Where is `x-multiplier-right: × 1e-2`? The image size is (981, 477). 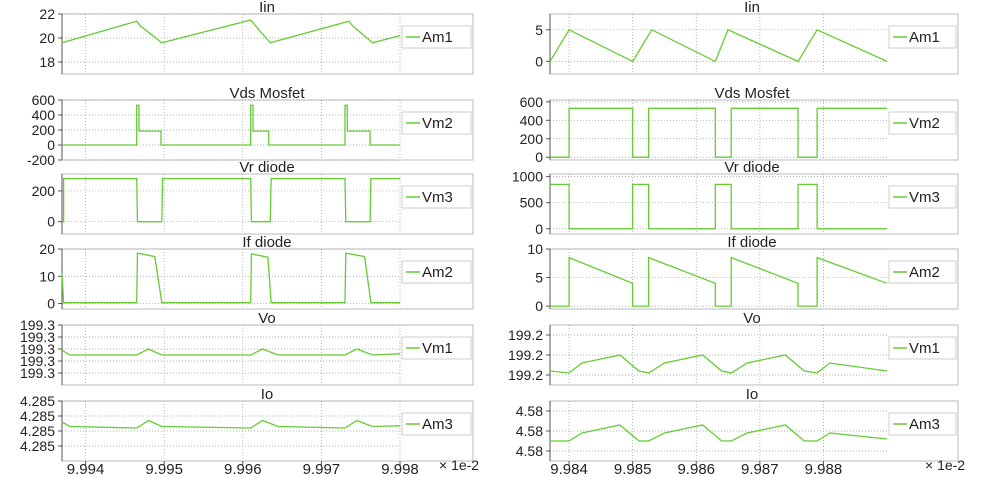
x-multiplier-right: × 1e-2 is located at coordinates (945, 465).